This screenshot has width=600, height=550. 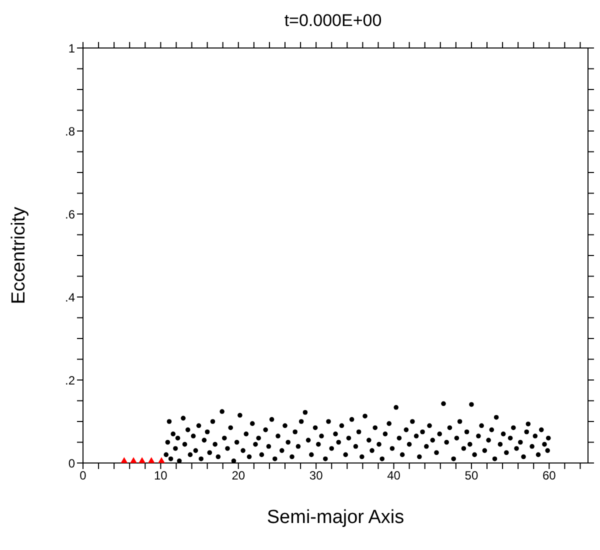 What do you see at coordinates (70, 380) in the screenshot?
I see `y-tick-label: .2` at bounding box center [70, 380].